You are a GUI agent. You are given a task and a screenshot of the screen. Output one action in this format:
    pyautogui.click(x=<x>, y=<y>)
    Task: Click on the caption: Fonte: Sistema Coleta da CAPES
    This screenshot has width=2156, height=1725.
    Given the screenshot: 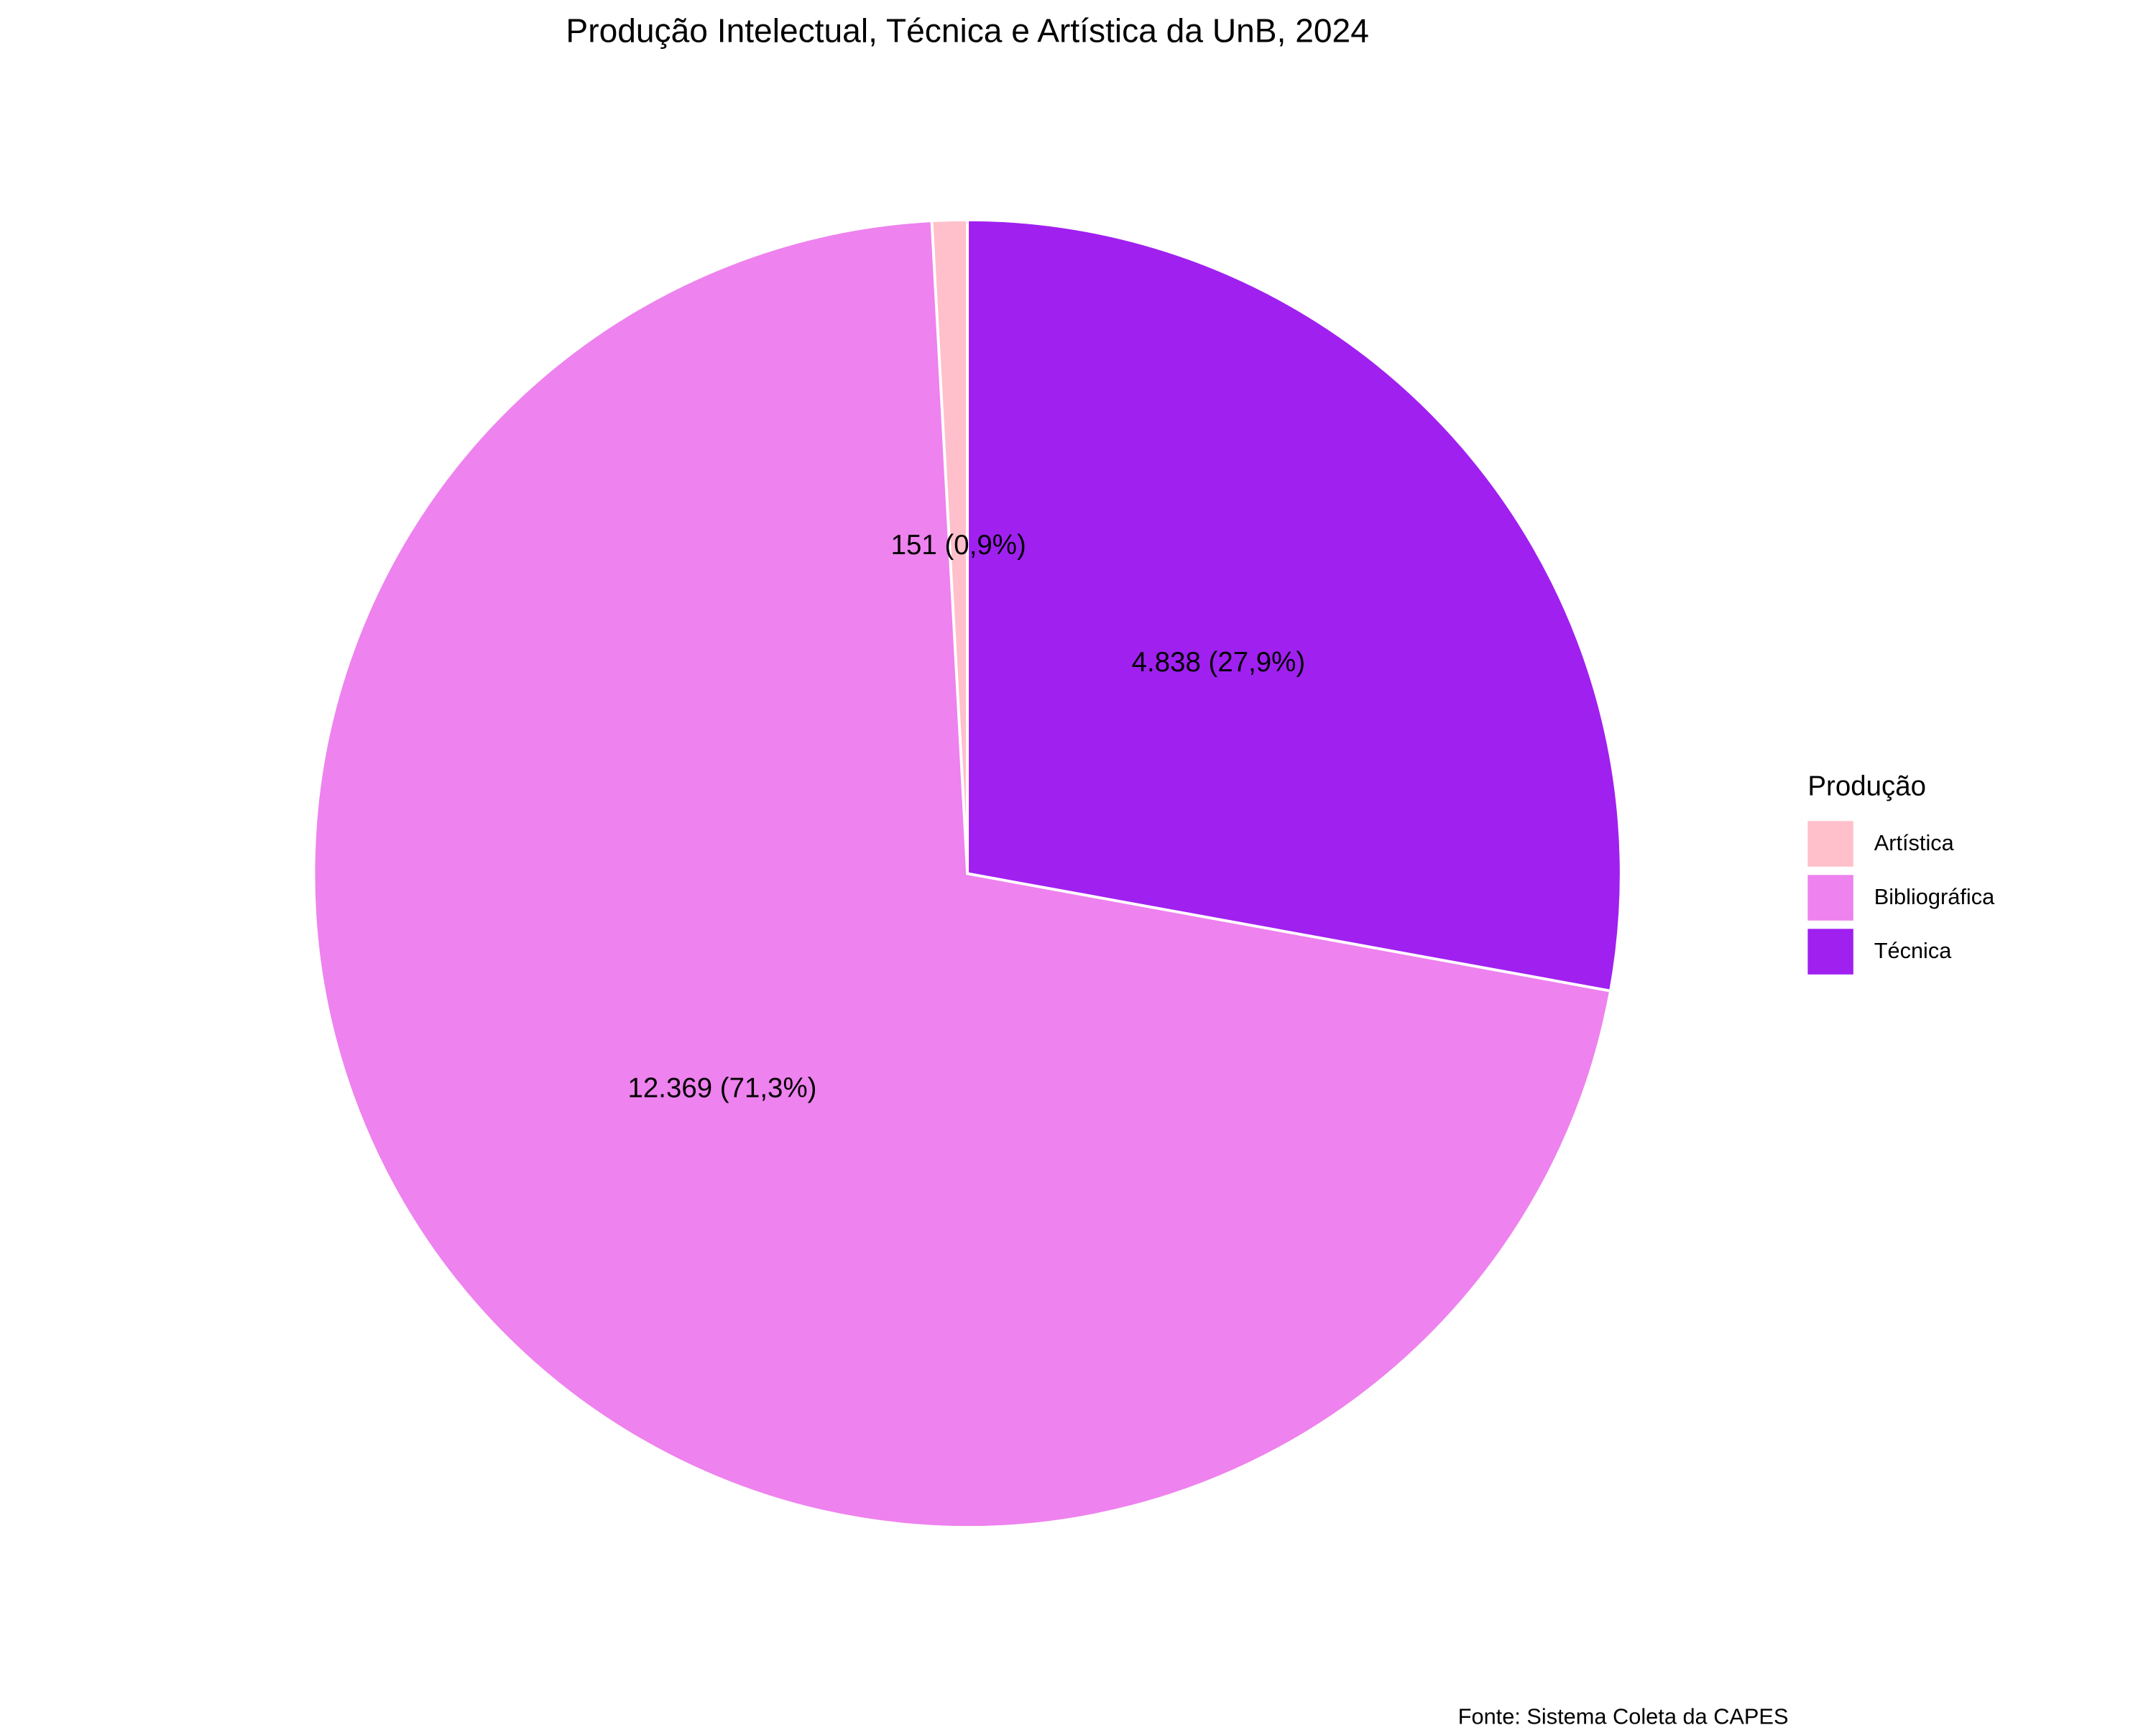 What is the action you would take?
    pyautogui.click(x=1624, y=1714)
    